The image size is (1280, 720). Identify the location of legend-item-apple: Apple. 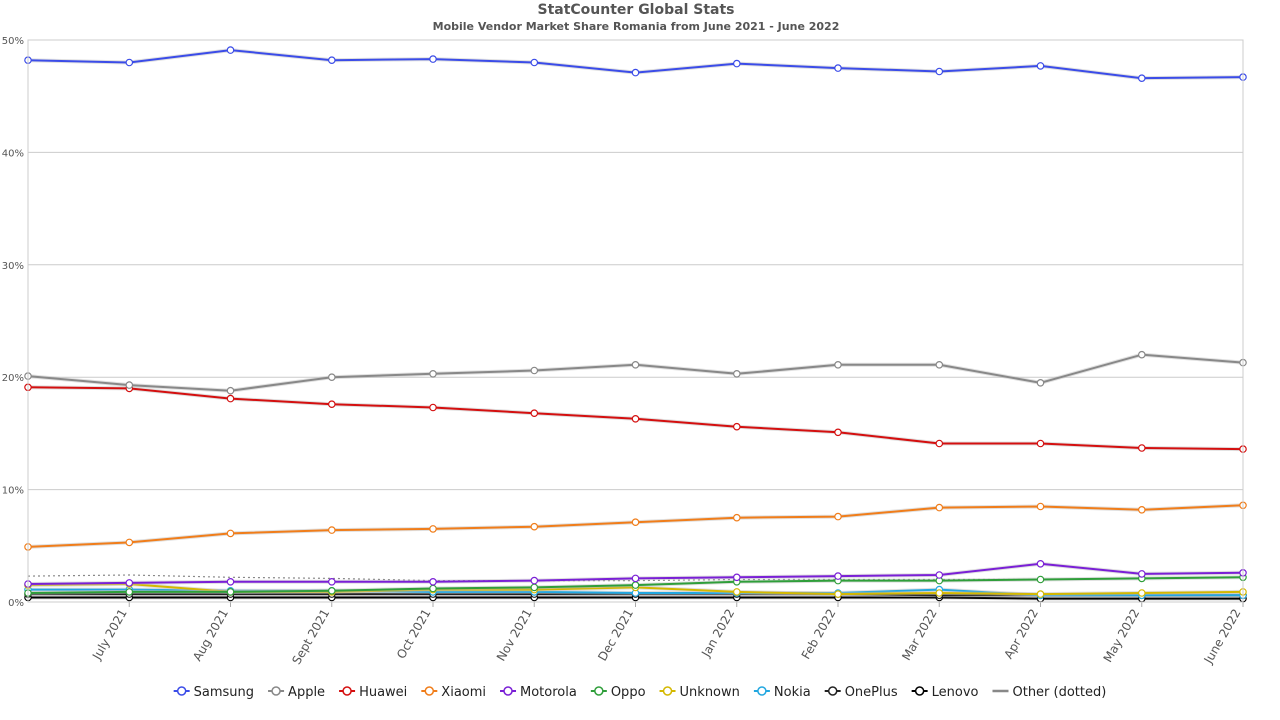
(296, 692).